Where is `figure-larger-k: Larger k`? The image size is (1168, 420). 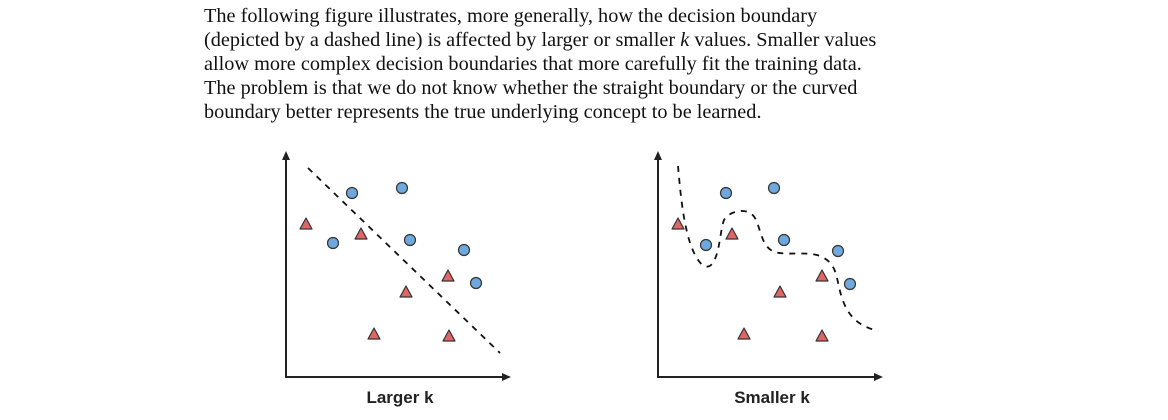 figure-larger-k: Larger k is located at coordinates (400, 284).